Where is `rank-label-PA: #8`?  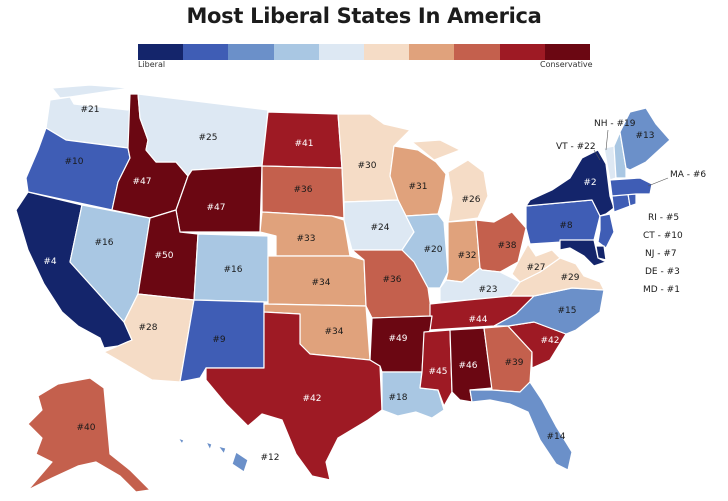
rank-label-PA: #8 is located at coordinates (566, 226).